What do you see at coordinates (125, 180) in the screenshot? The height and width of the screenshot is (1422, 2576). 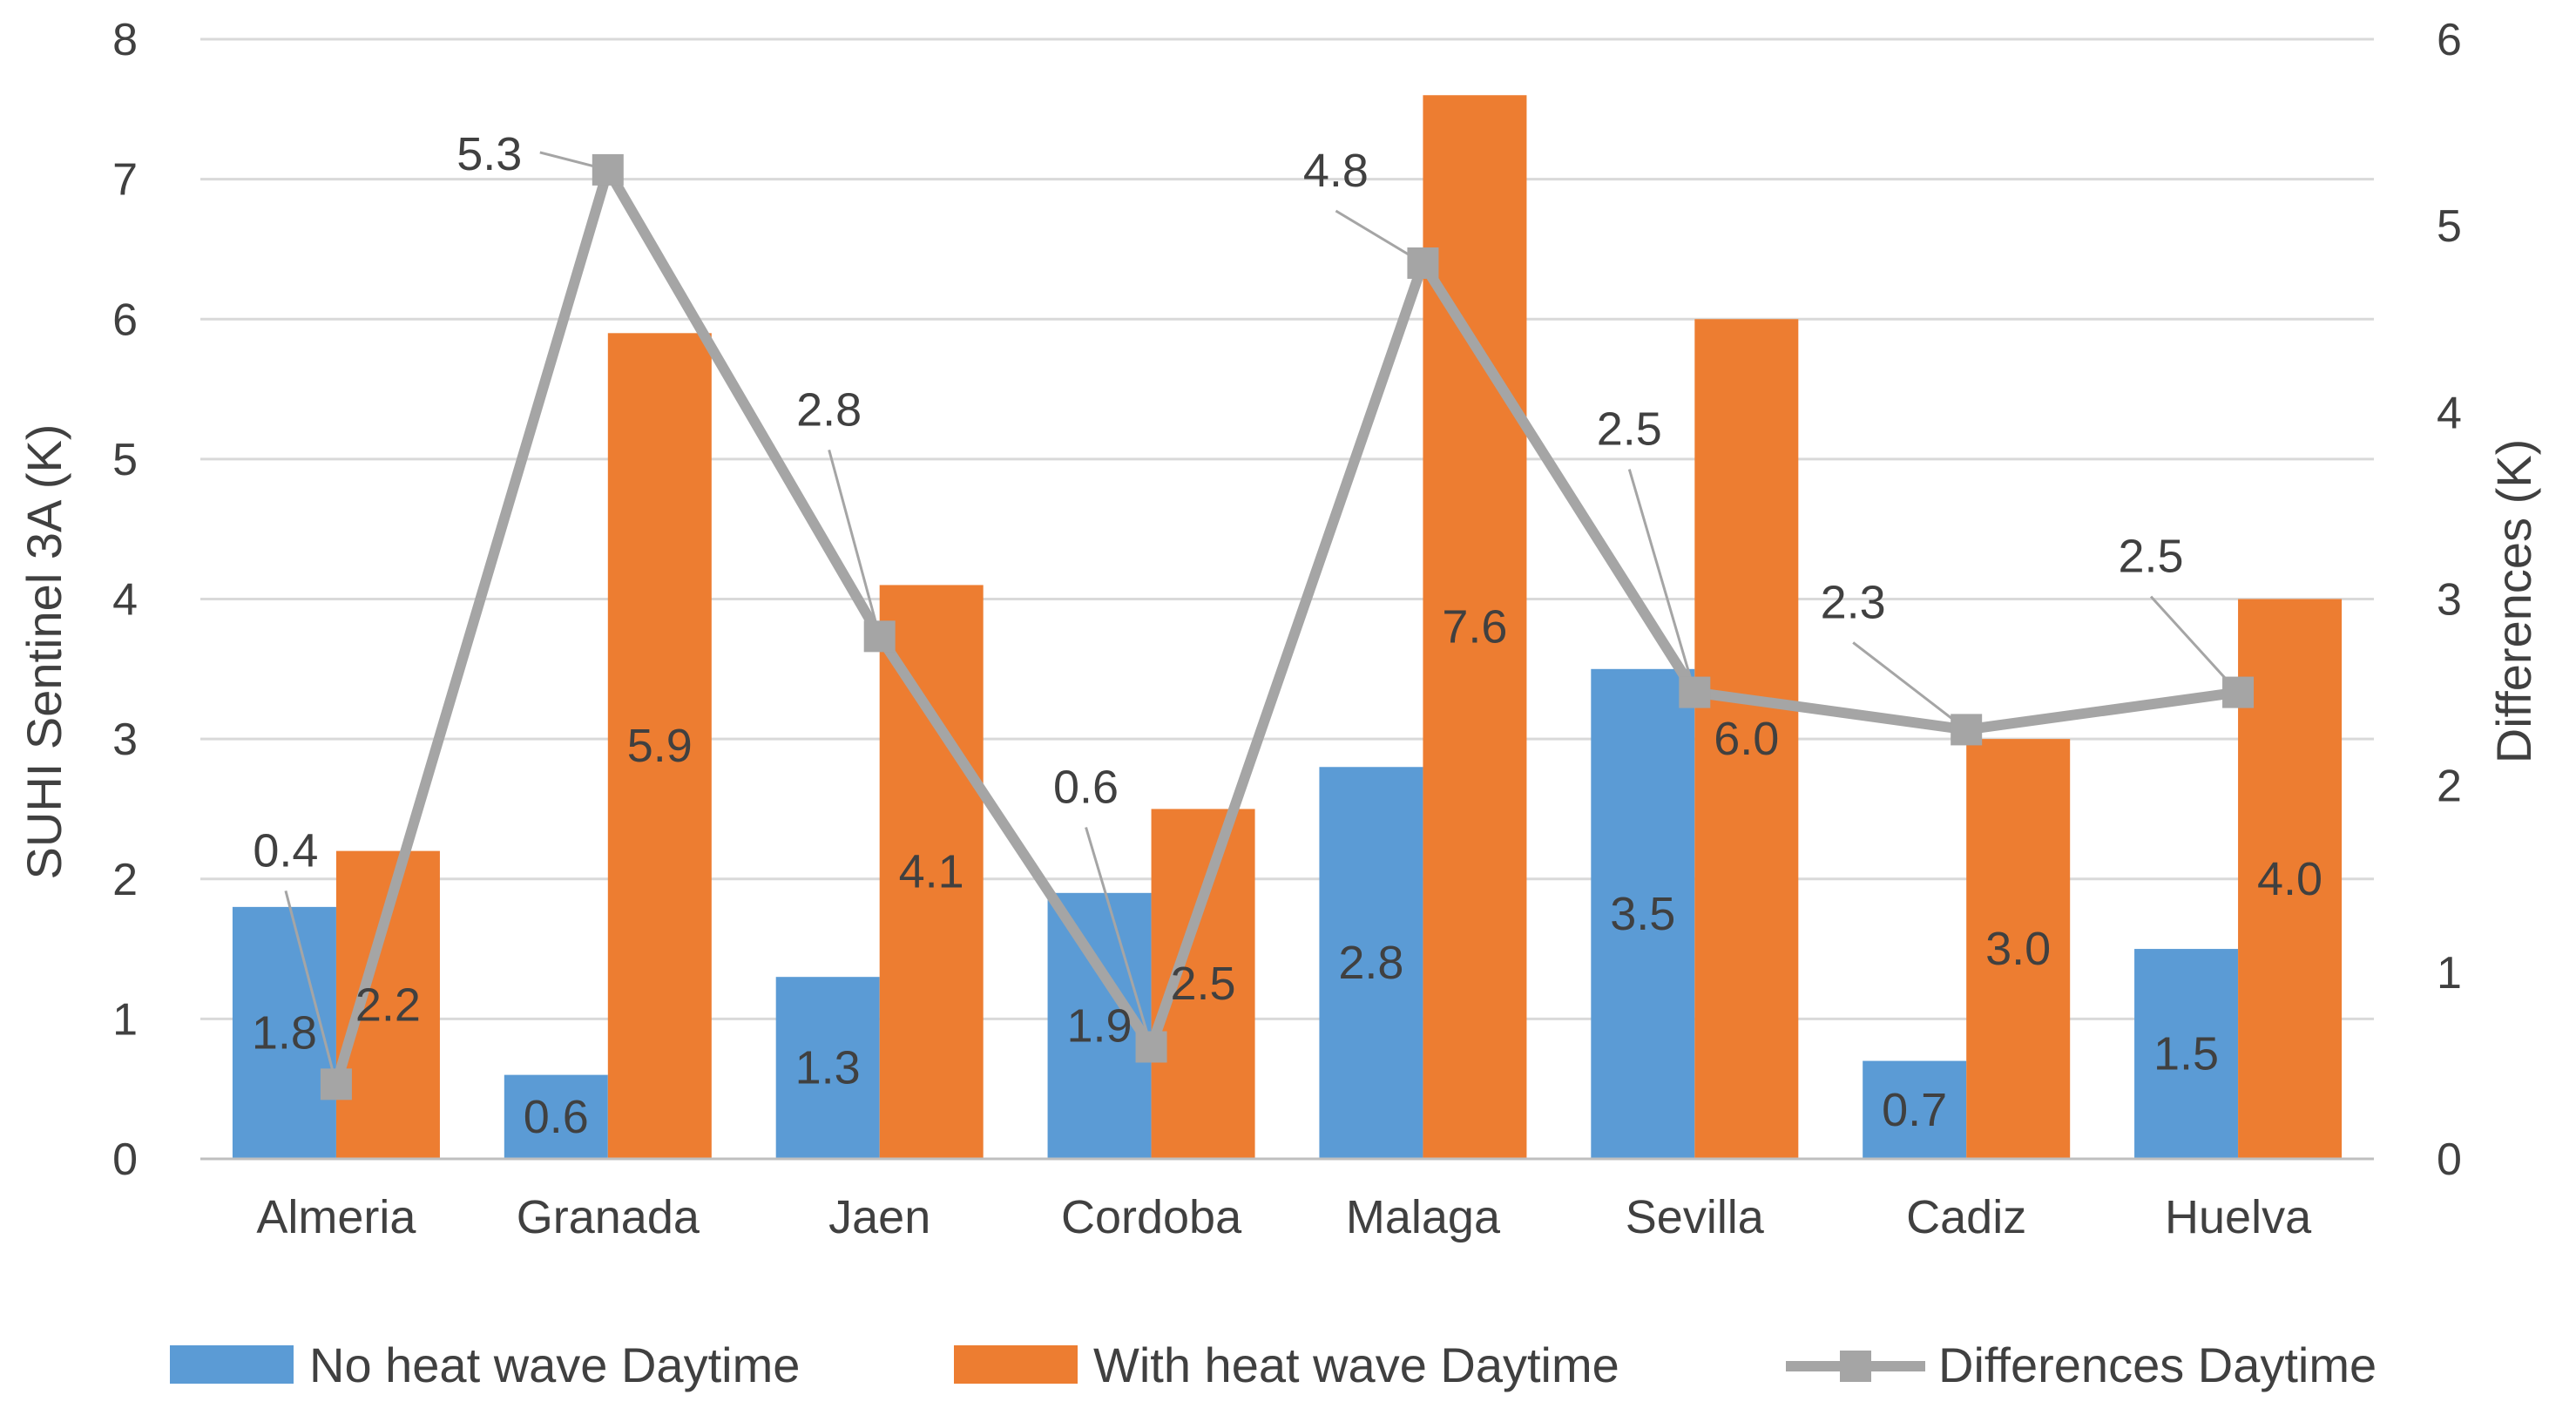 I see `y-tick-label: 7` at bounding box center [125, 180].